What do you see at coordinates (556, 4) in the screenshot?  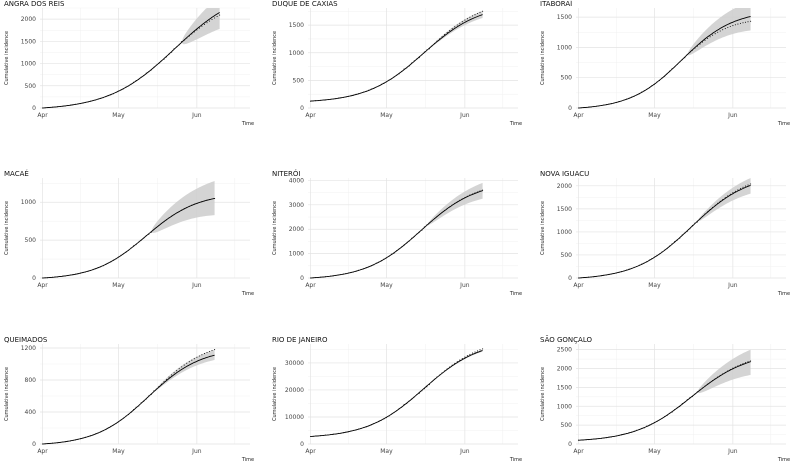 I see `panel-title: ITABORAÍ` at bounding box center [556, 4].